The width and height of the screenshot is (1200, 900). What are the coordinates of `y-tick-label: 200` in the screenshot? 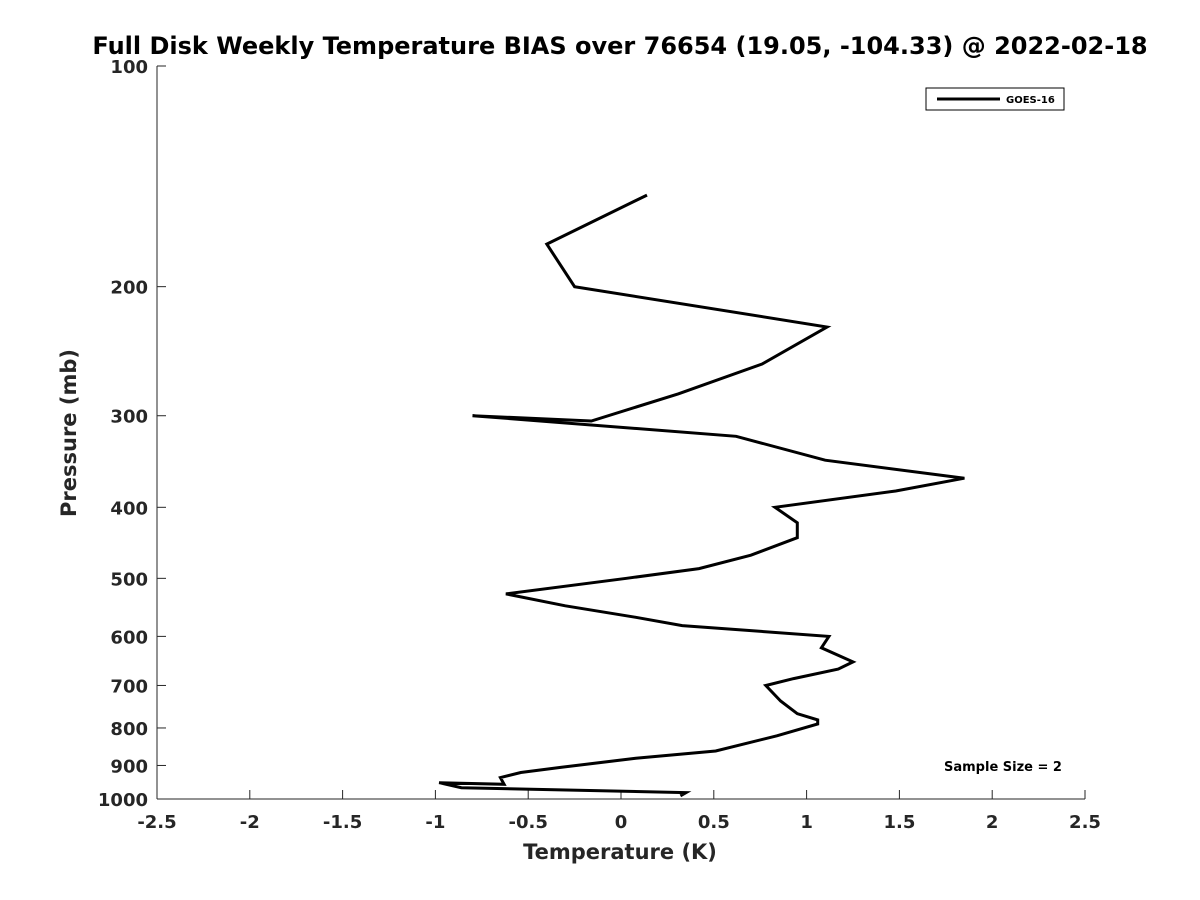 It's located at (129, 288).